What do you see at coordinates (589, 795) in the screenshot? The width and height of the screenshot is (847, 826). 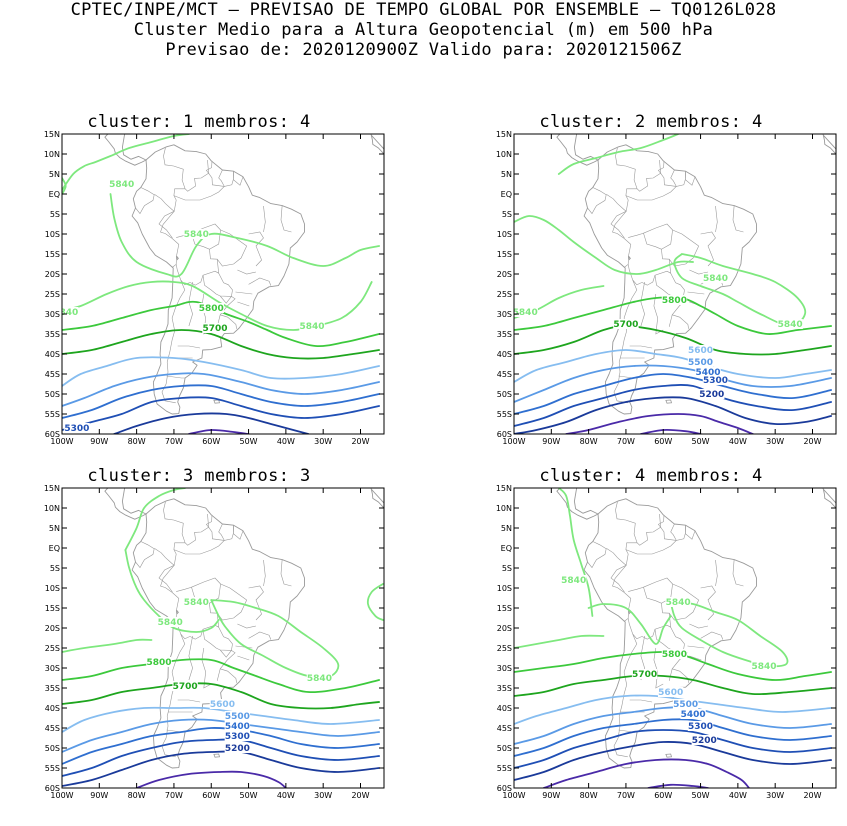 I see `lon-tick-label: 80W` at bounding box center [589, 795].